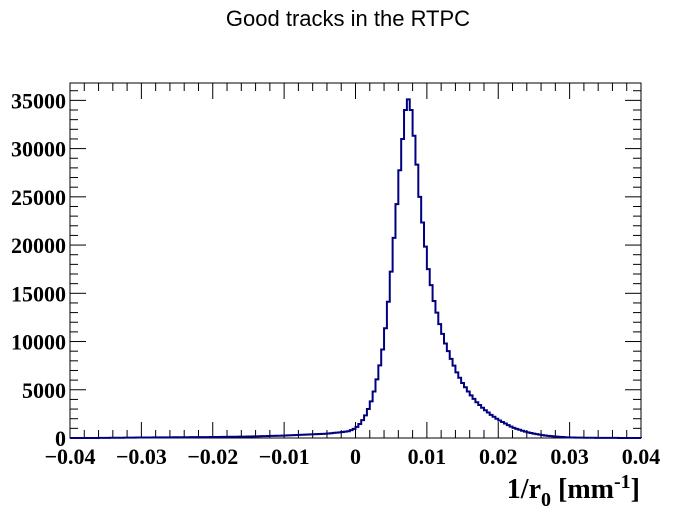  Describe the element at coordinates (38, 100) in the screenshot. I see `y-tick-label: 35000` at that location.